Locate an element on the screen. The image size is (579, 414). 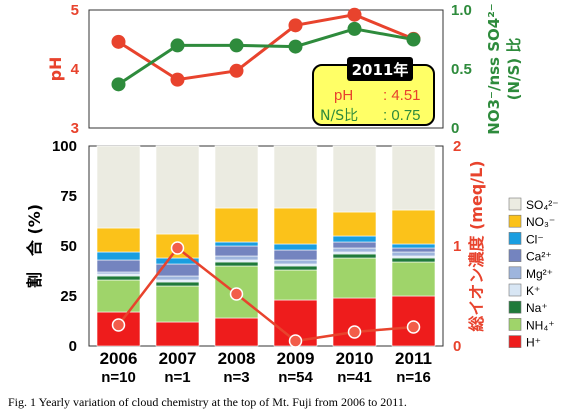
callout-ph-value: : 4.51 is located at coordinates (402, 95).